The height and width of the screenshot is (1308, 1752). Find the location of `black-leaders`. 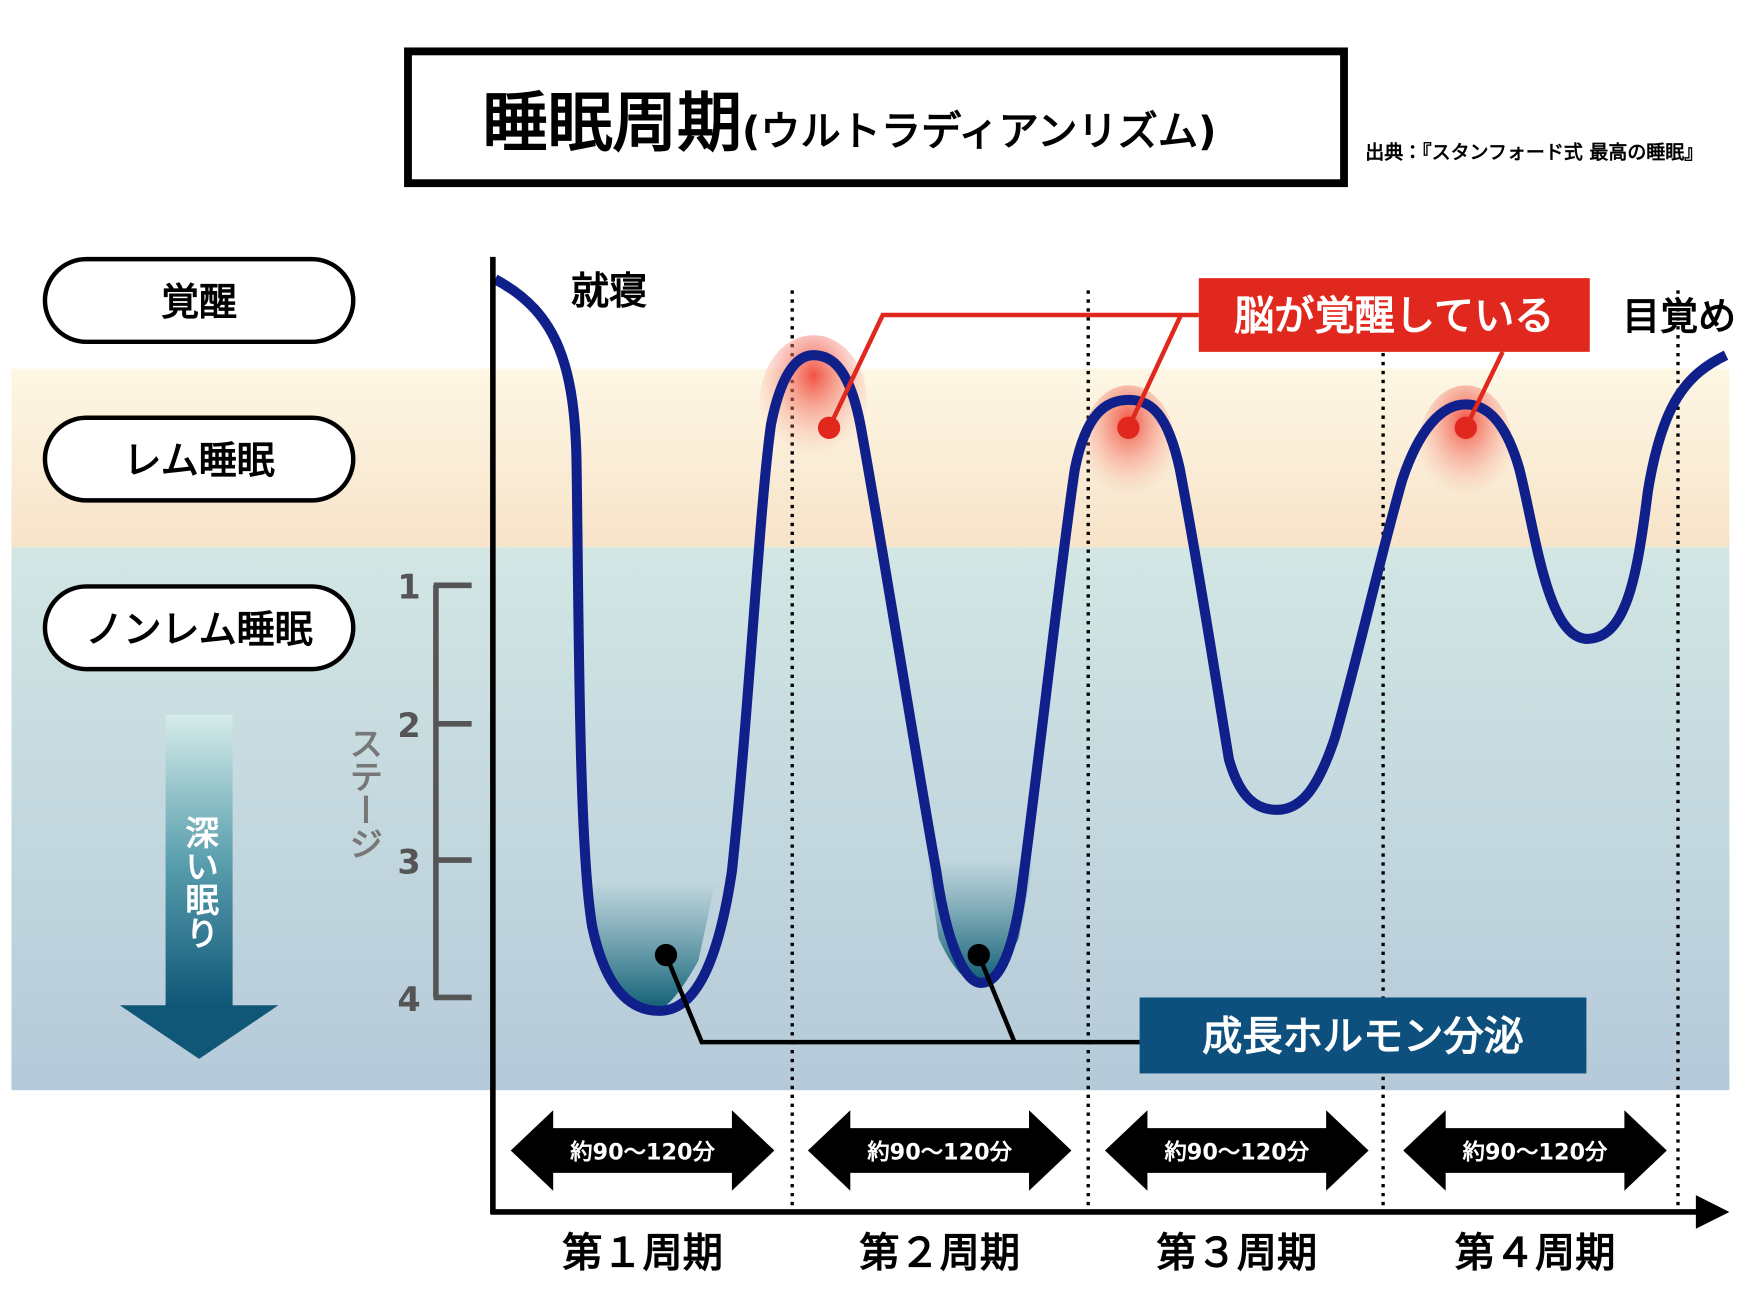

black-leaders is located at coordinates (901, 999).